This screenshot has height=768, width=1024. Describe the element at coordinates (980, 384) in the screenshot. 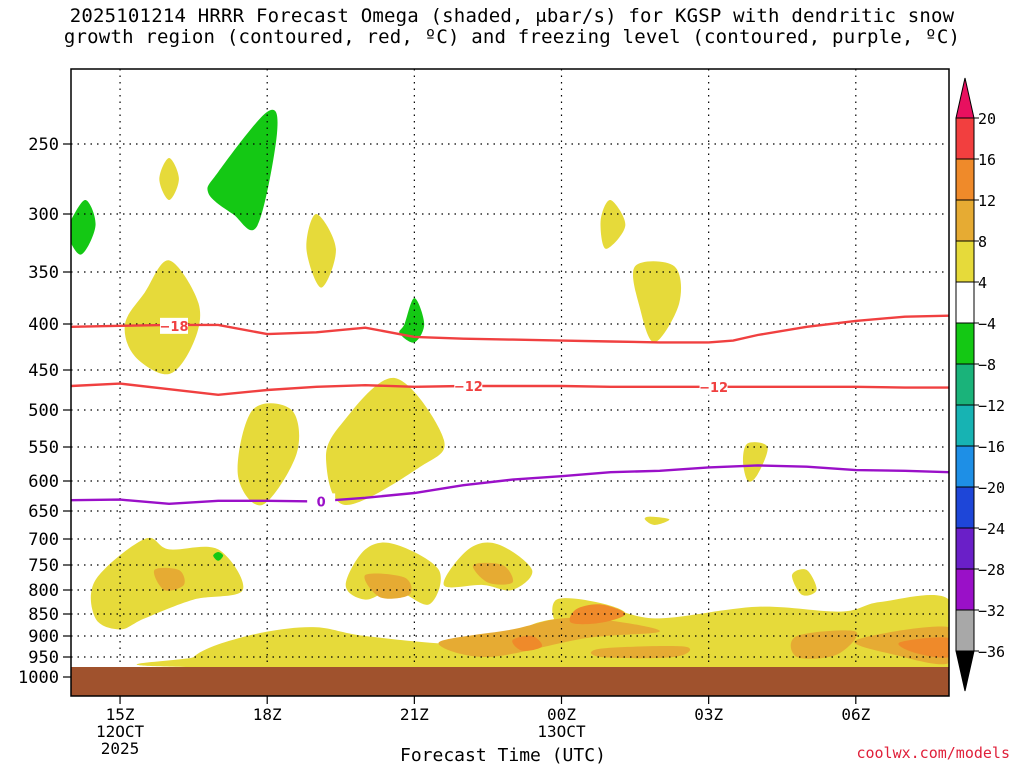

I see `colorbar: 20 16 12 8 4 −4 −8 −12 −16 −20 −24 −28 −32 −36` at that location.